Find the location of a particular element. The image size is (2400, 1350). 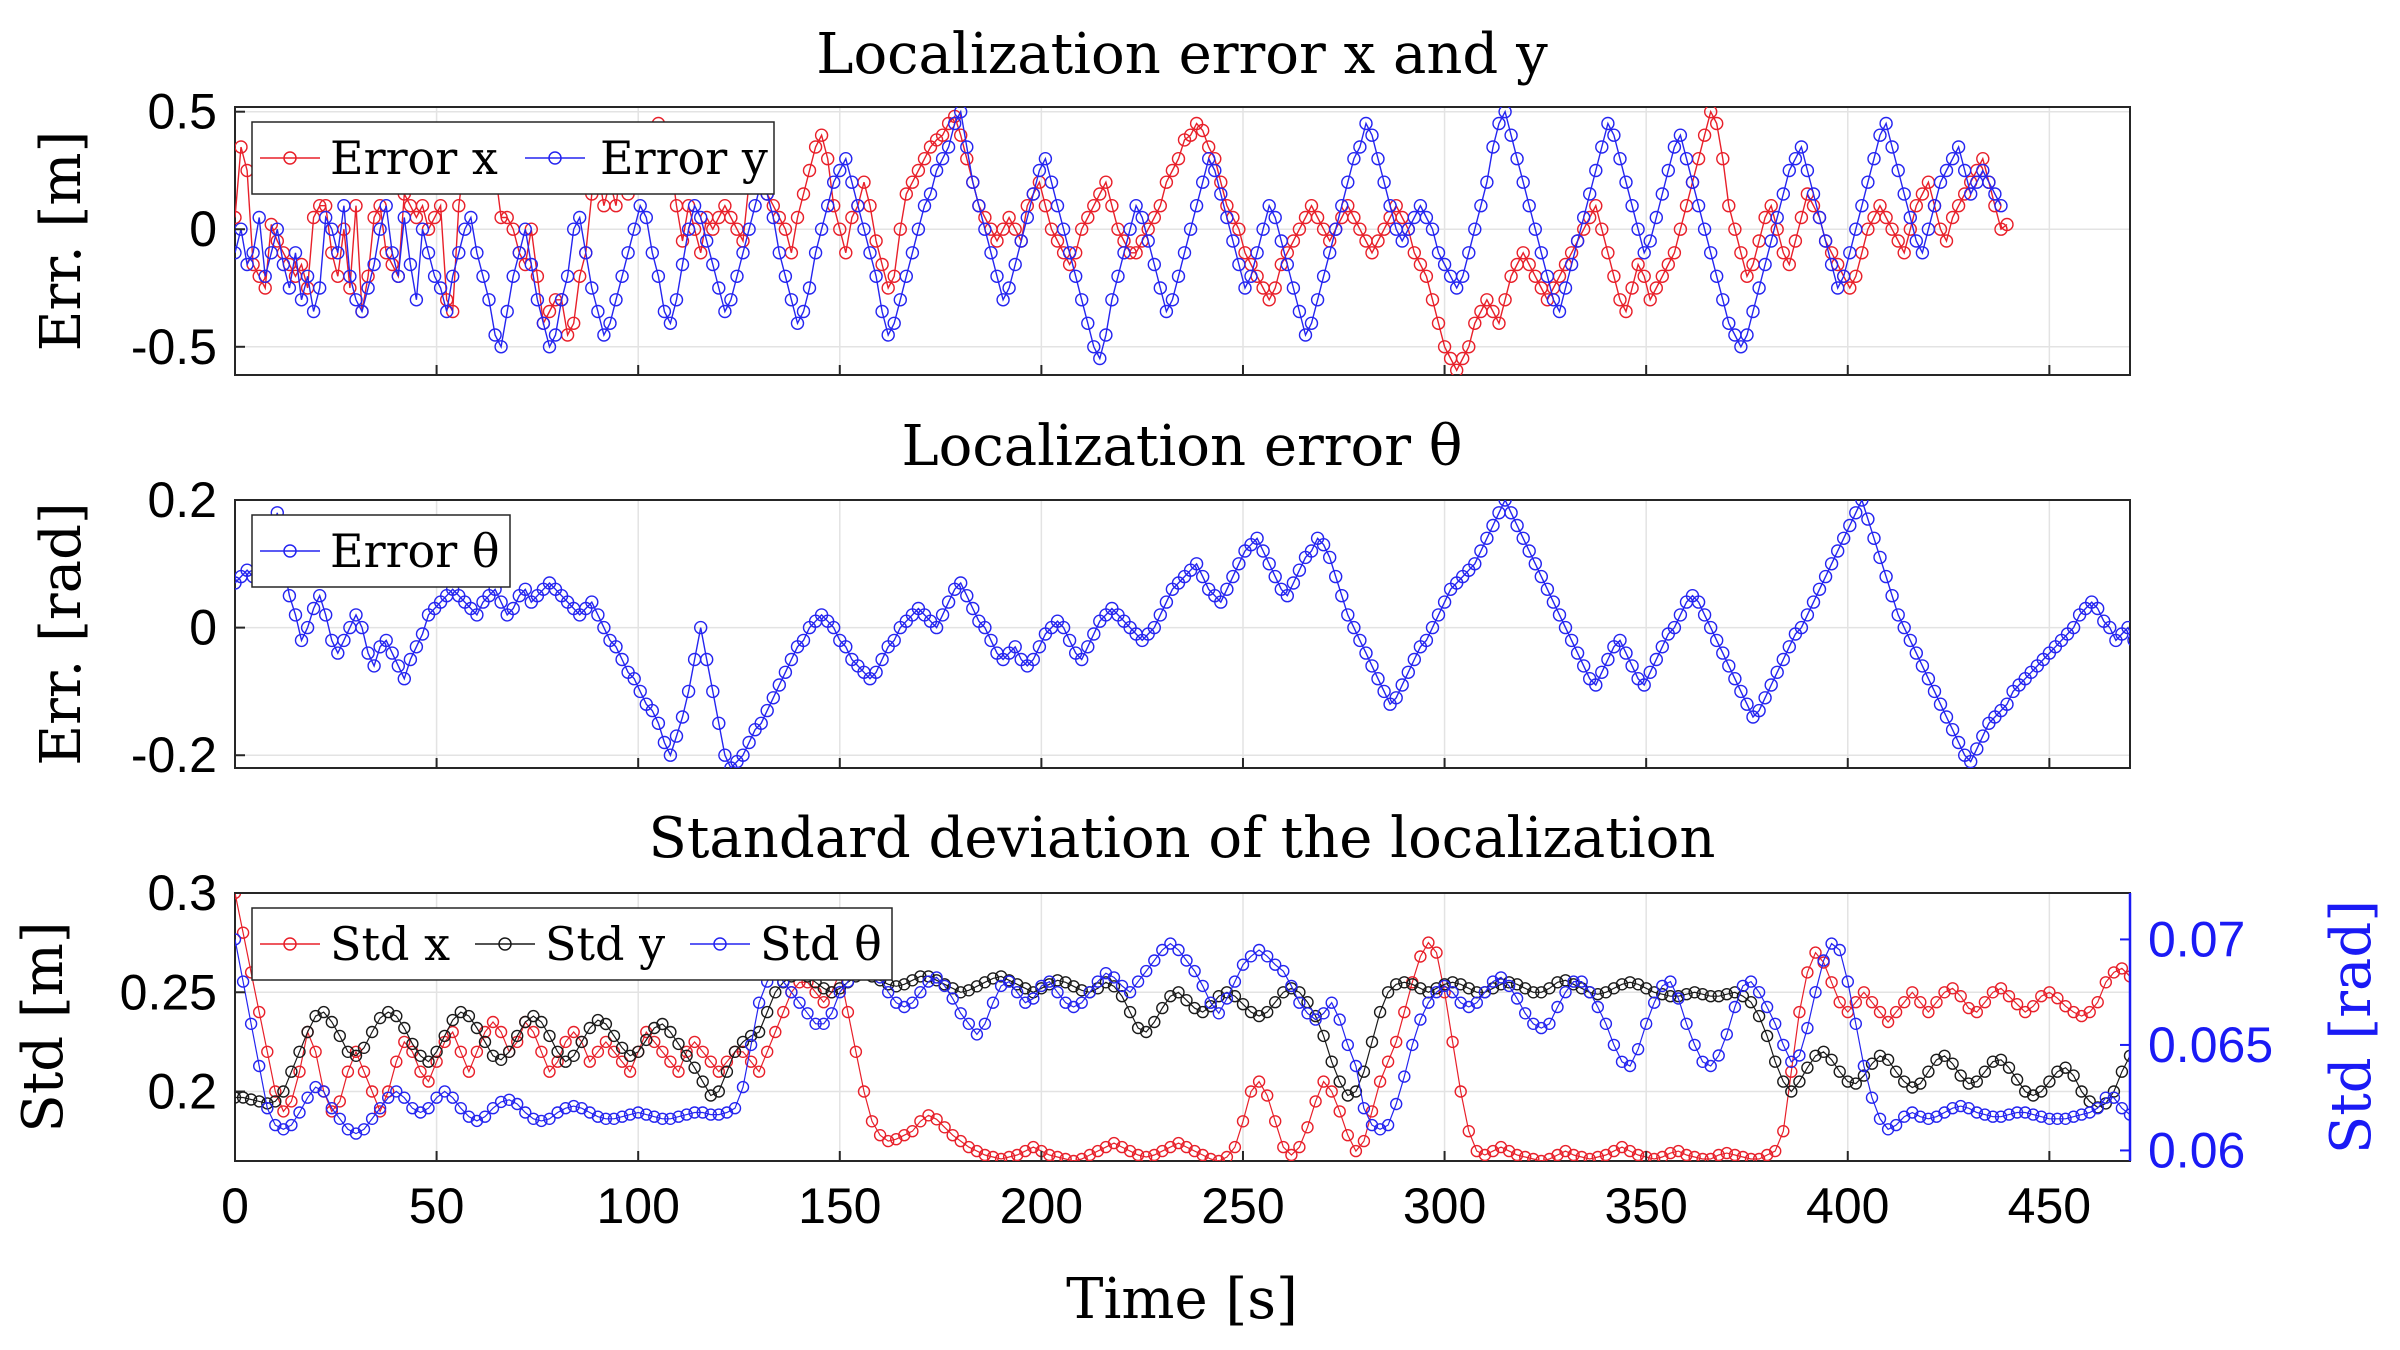

y-tick-label: -0.2 is located at coordinates (174, 755).